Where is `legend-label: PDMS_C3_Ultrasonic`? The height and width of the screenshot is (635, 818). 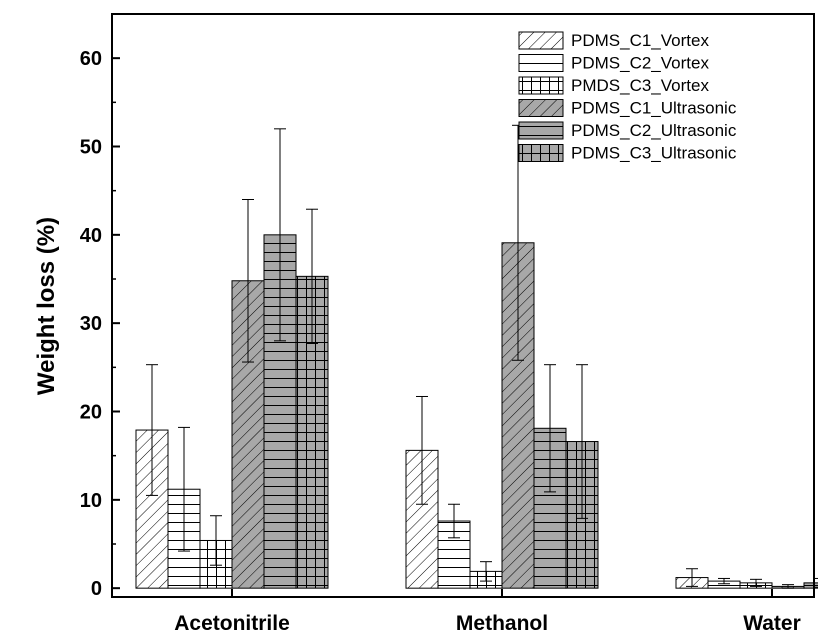
legend-label: PDMS_C3_Ultrasonic is located at coordinates (654, 153).